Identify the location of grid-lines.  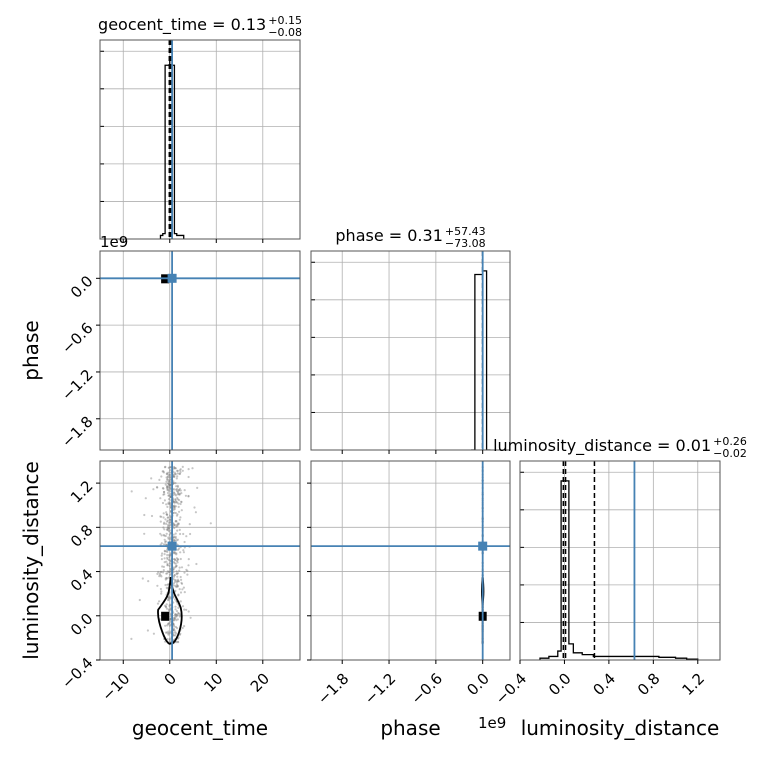
(410, 350).